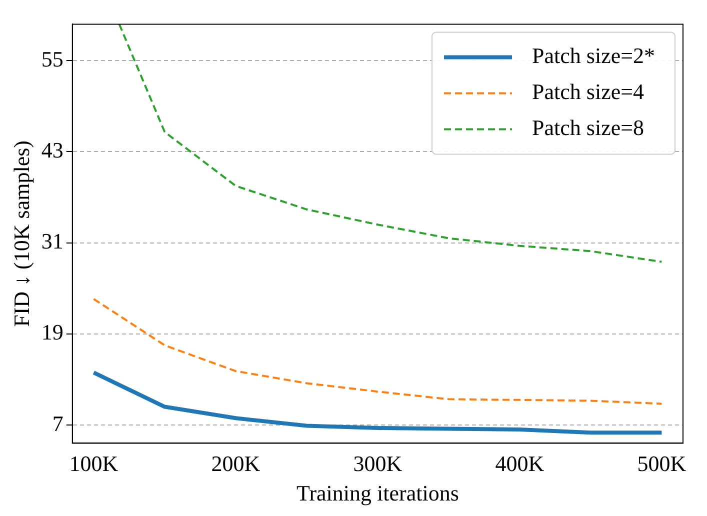  What do you see at coordinates (594, 55) in the screenshot?
I see `legend-label: Patch size=2*` at bounding box center [594, 55].